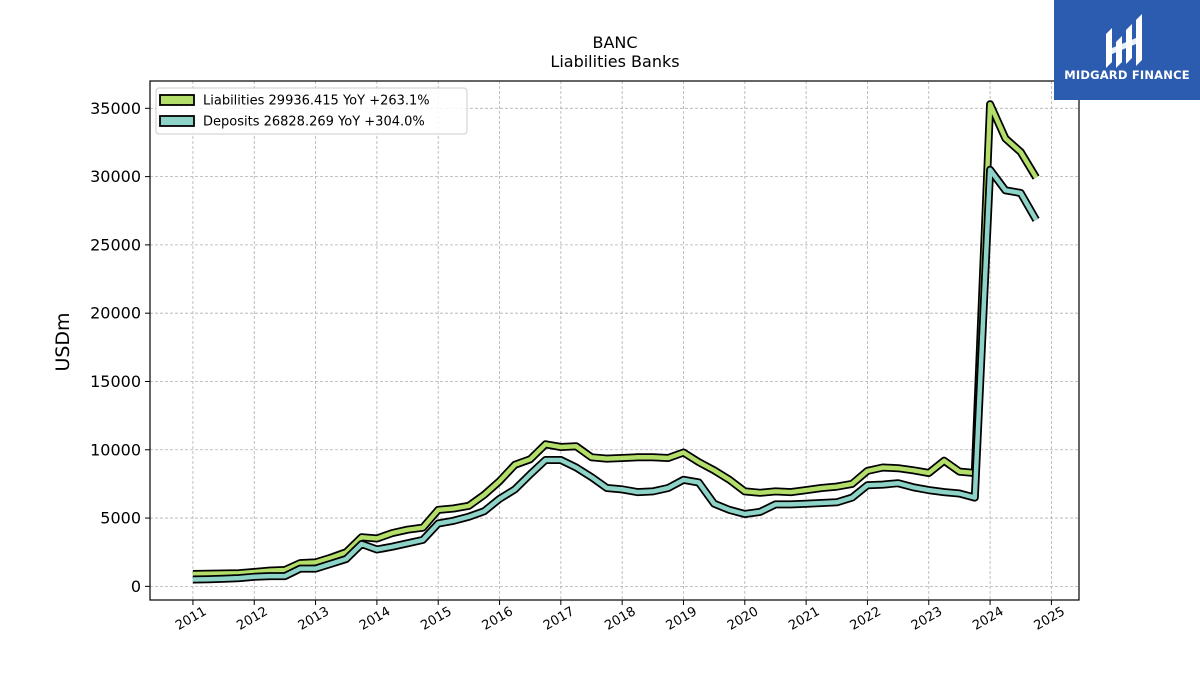 Image resolution: width=1200 pixels, height=675 pixels. Describe the element at coordinates (115, 176) in the screenshot. I see `y-tick-label: 30000` at that location.